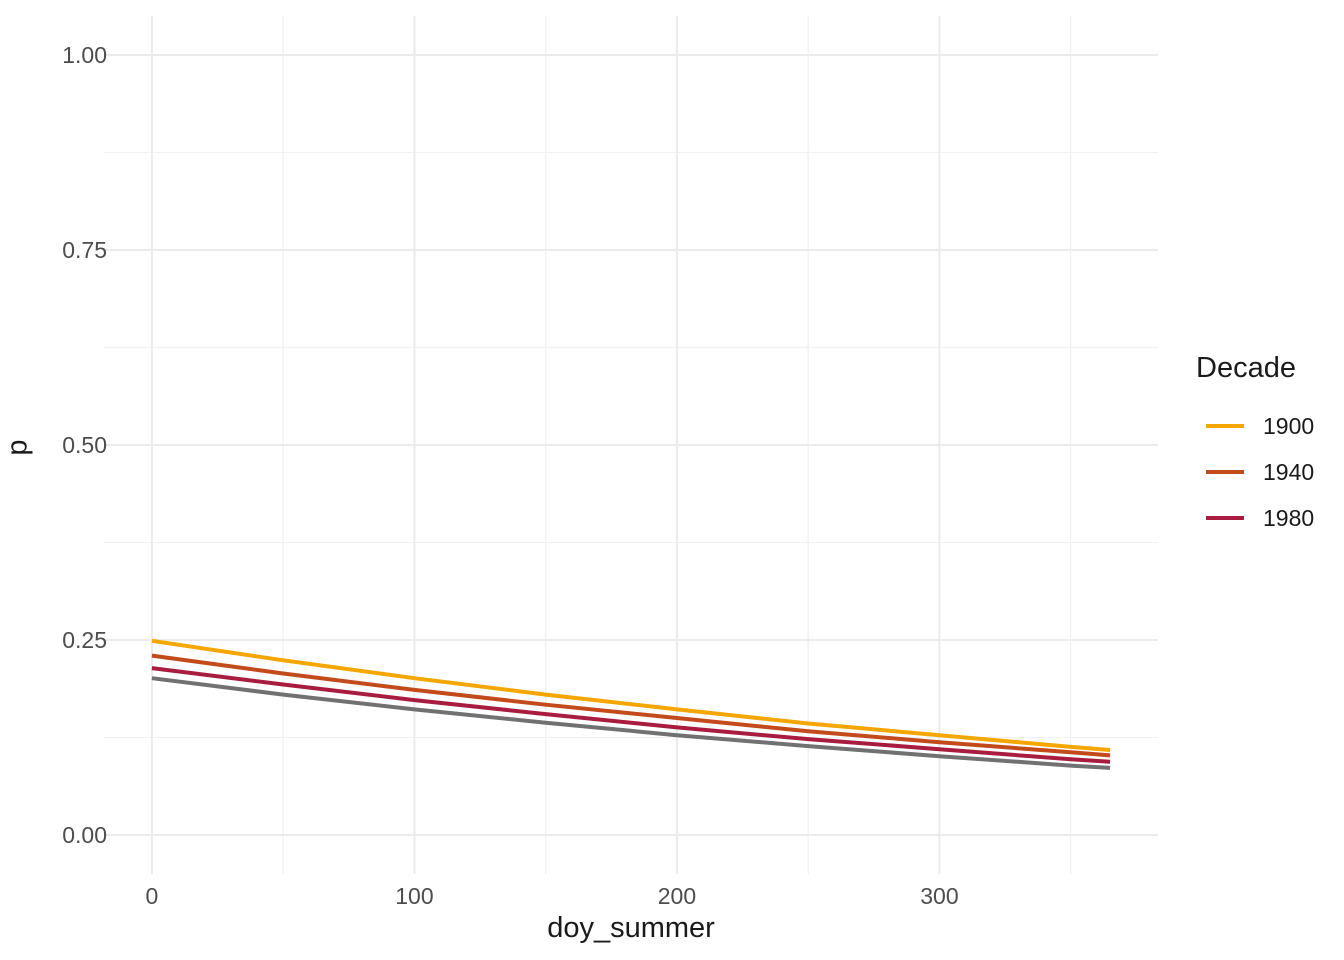 Image resolution: width=1344 pixels, height=960 pixels. Describe the element at coordinates (152, 896) in the screenshot. I see `x-tick-label: 0` at that location.